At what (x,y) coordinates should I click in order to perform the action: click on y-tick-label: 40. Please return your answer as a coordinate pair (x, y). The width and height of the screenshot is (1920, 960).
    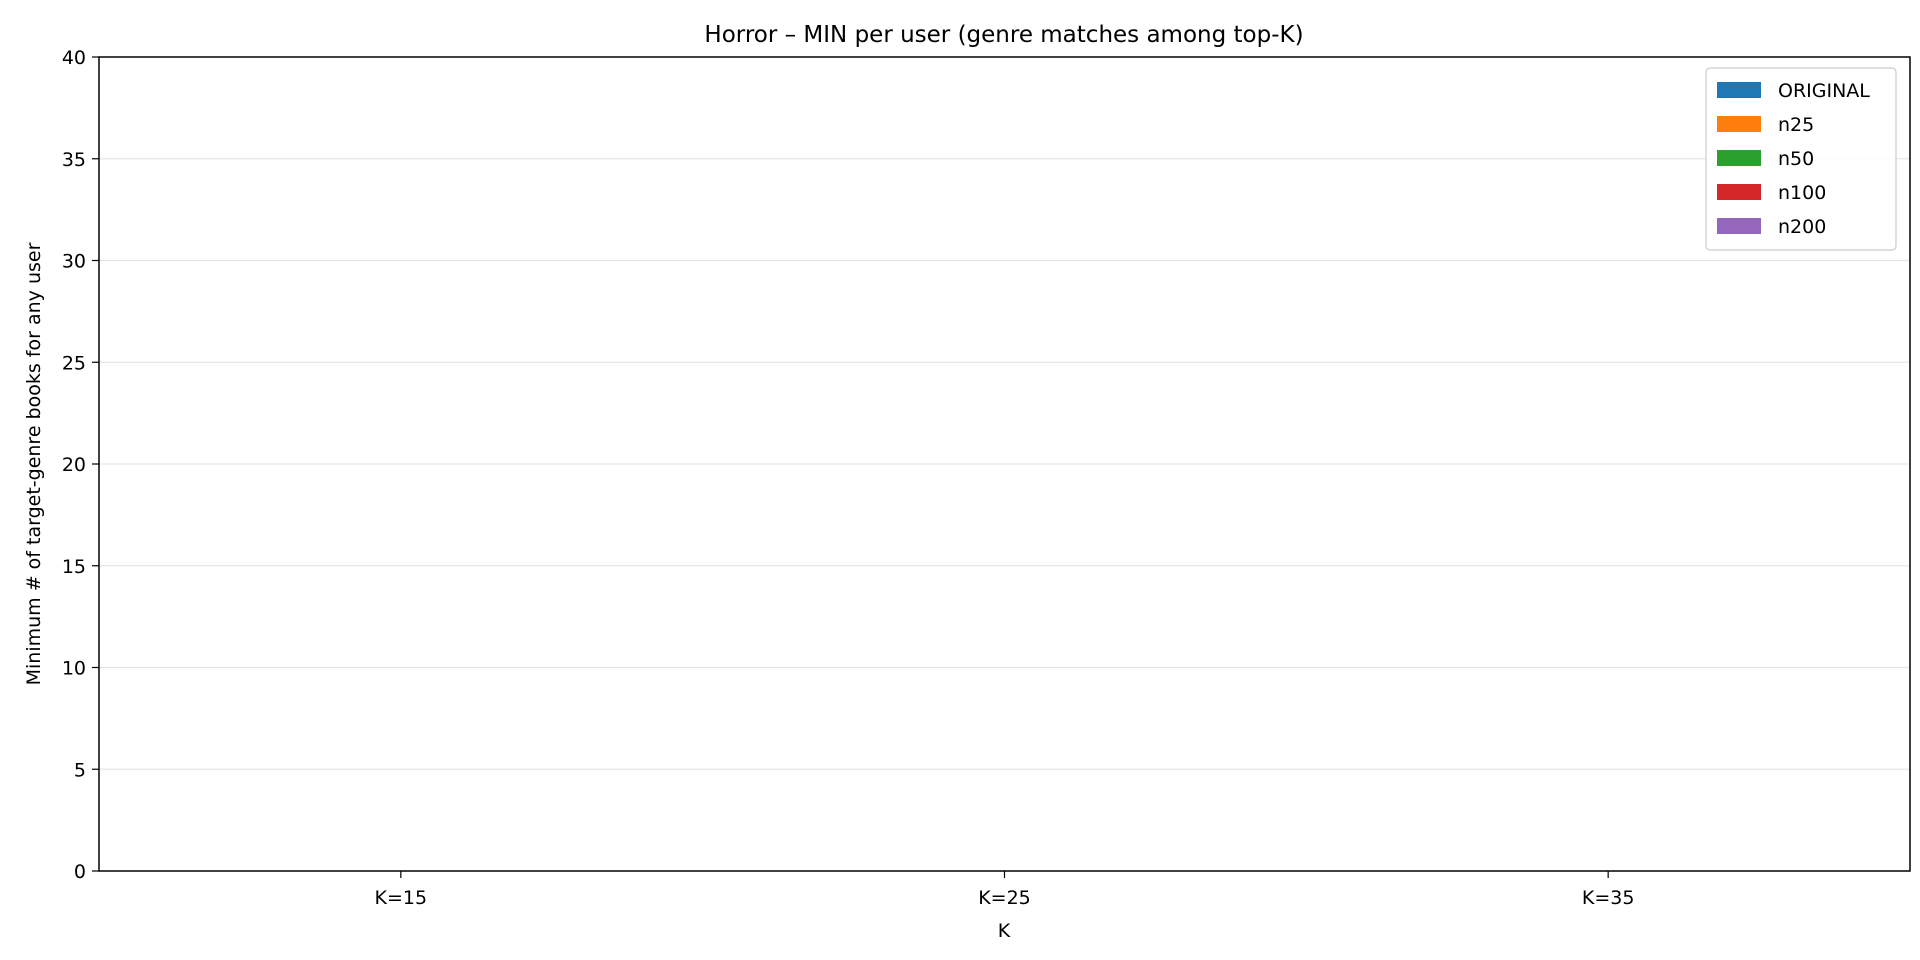
    Looking at the image, I should click on (74, 58).